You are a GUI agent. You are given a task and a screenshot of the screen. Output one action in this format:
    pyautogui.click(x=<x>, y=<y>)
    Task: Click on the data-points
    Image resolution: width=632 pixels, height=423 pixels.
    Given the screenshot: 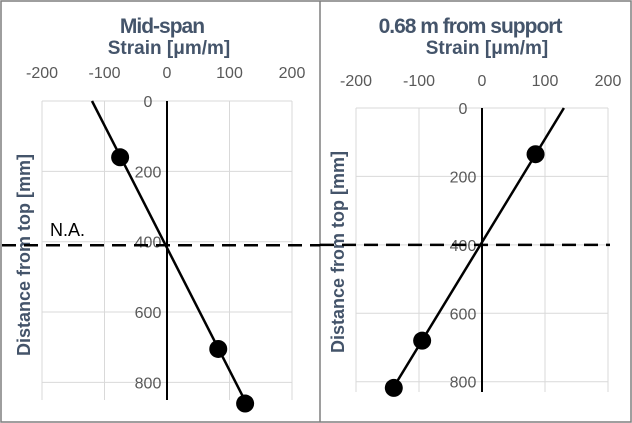 What is the action you would take?
    pyautogui.click(x=183, y=280)
    